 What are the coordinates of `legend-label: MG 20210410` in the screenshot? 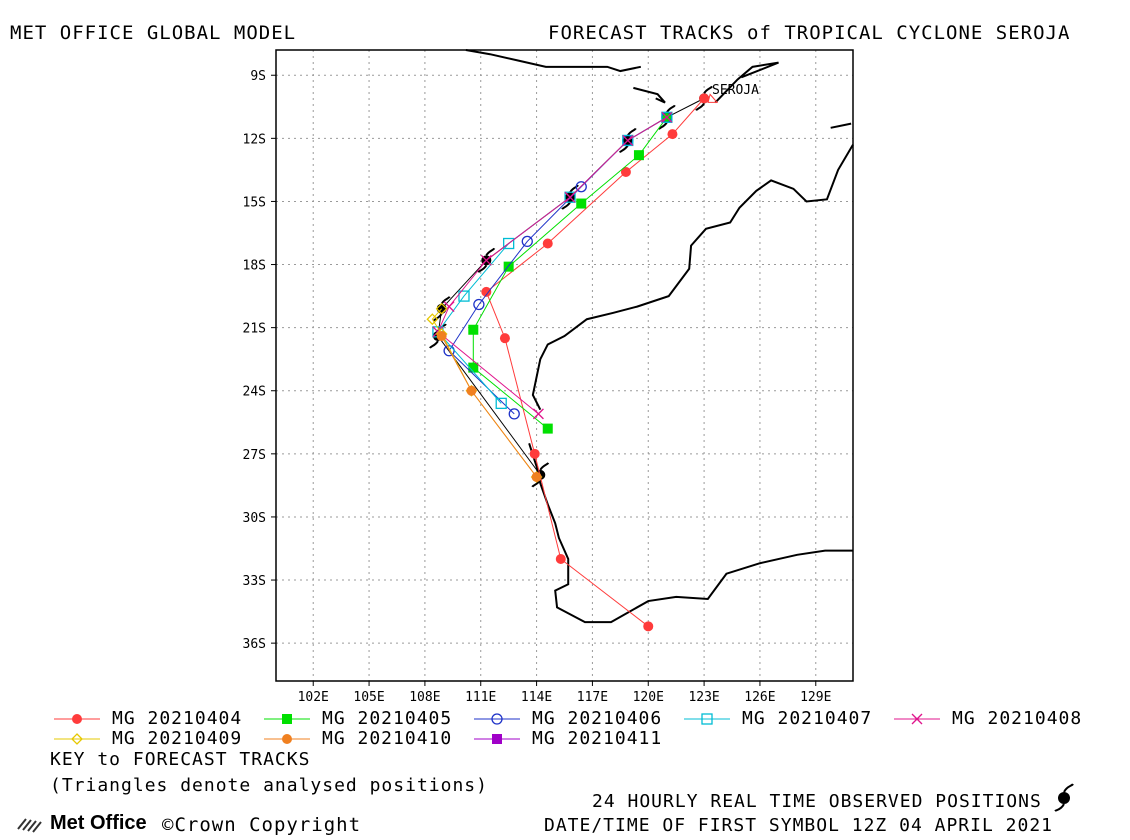 It's located at (387, 738).